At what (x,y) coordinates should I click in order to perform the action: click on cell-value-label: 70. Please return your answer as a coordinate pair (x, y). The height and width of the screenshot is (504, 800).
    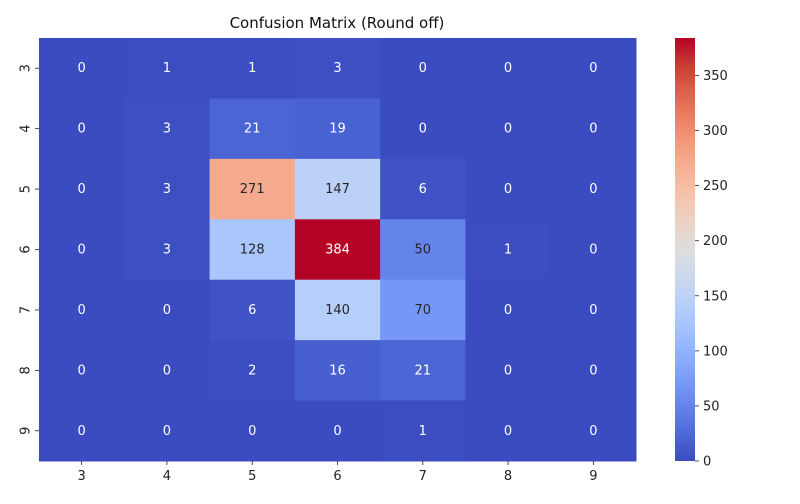
    Looking at the image, I should click on (423, 310).